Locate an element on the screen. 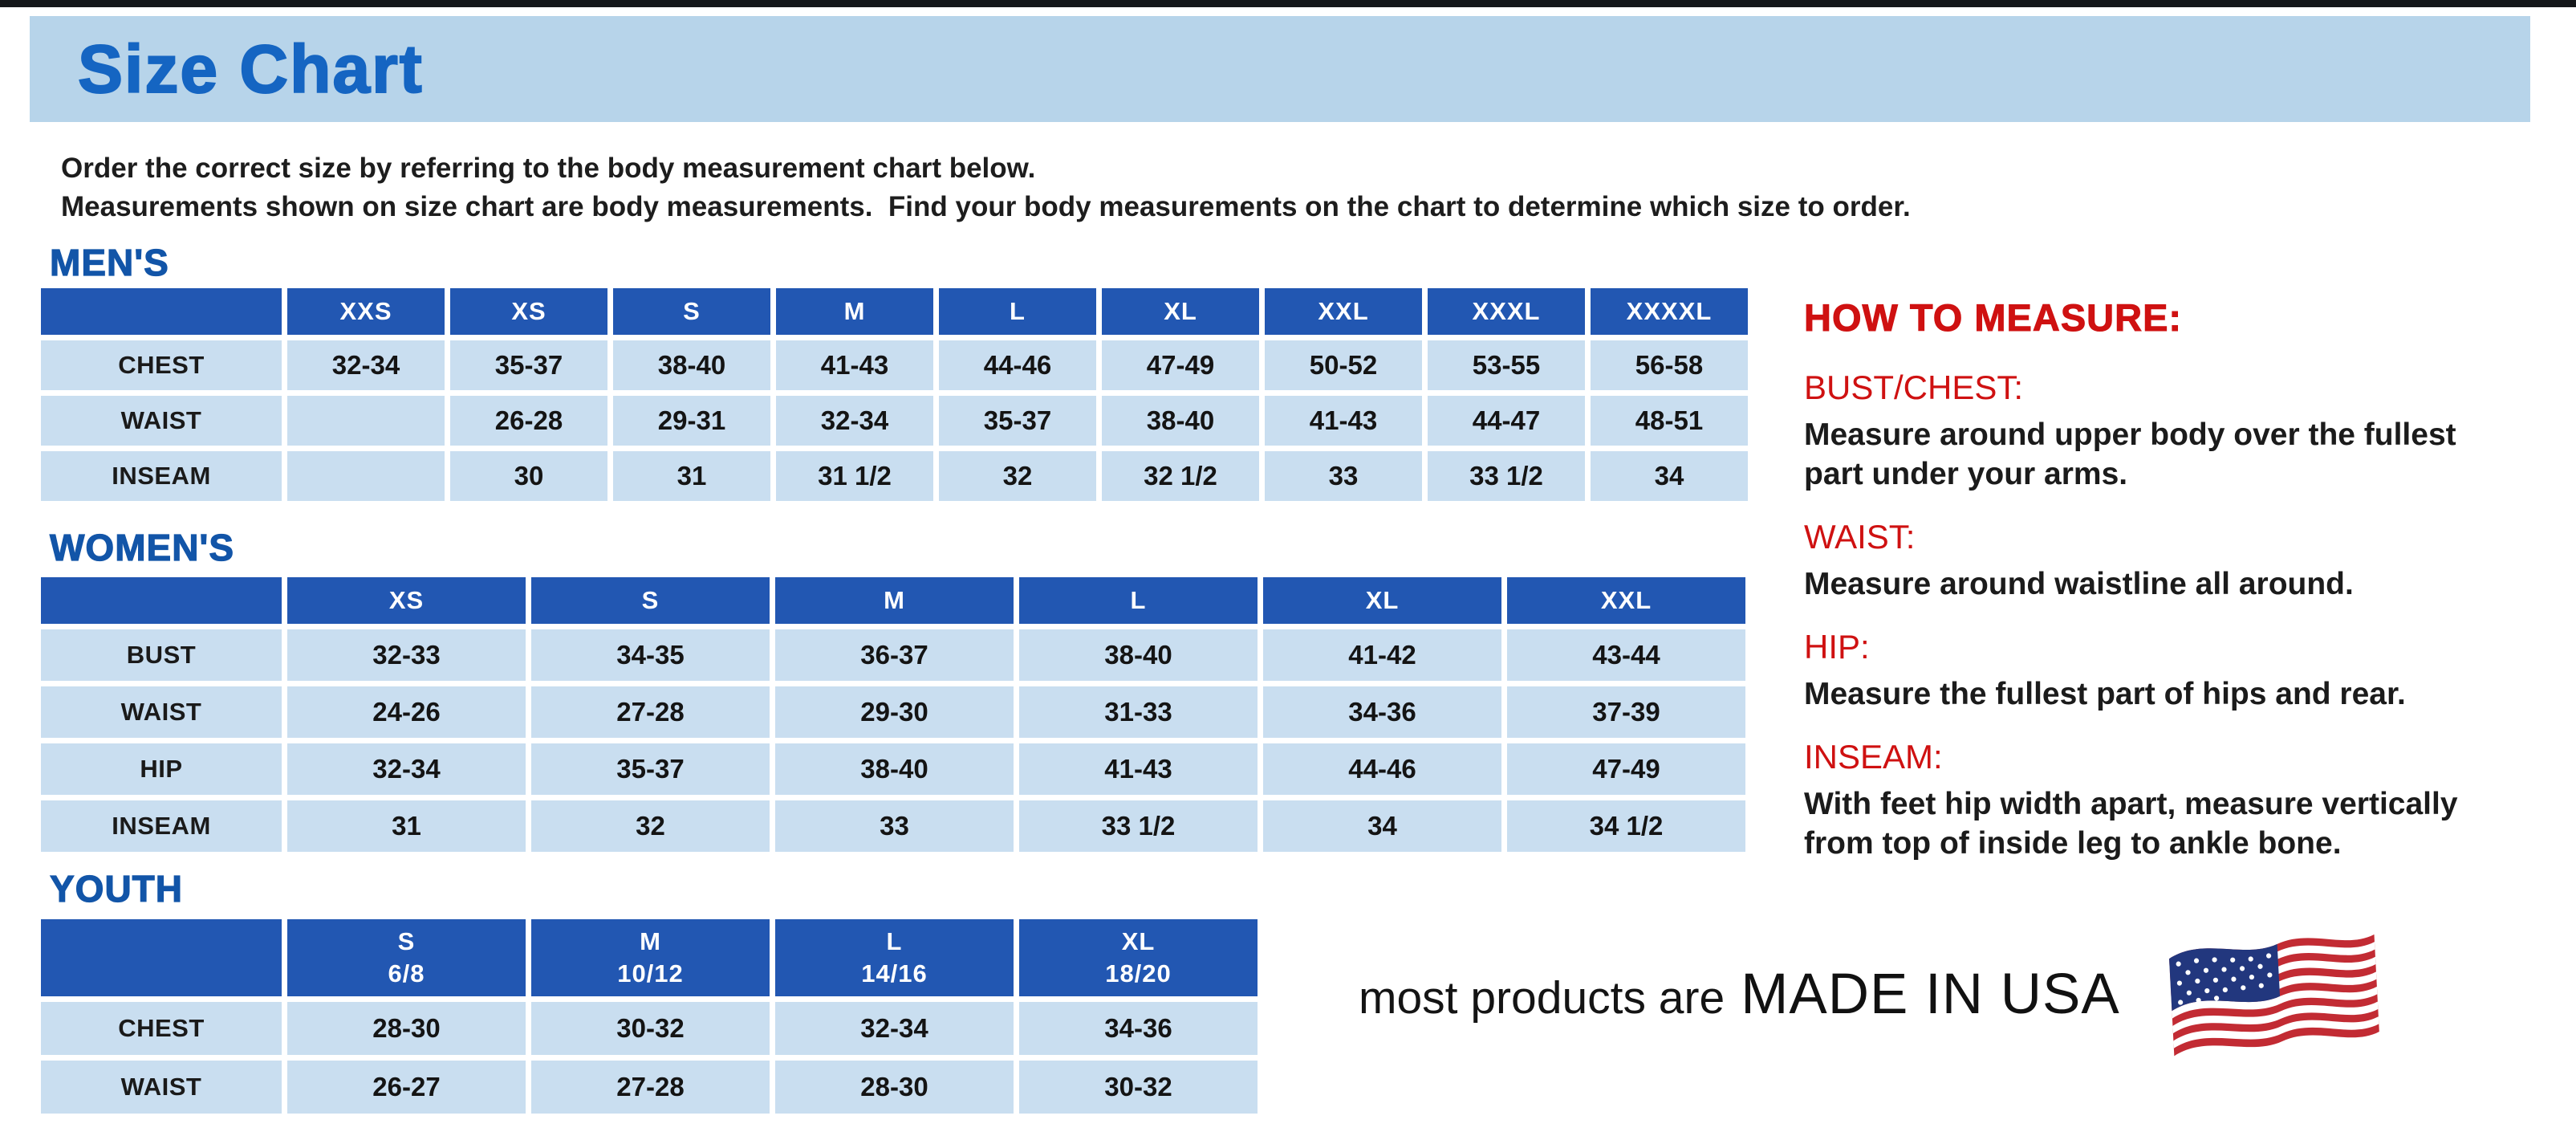 The image size is (2576, 1132). size-header-row: XS S M L XL XXL is located at coordinates (893, 600).